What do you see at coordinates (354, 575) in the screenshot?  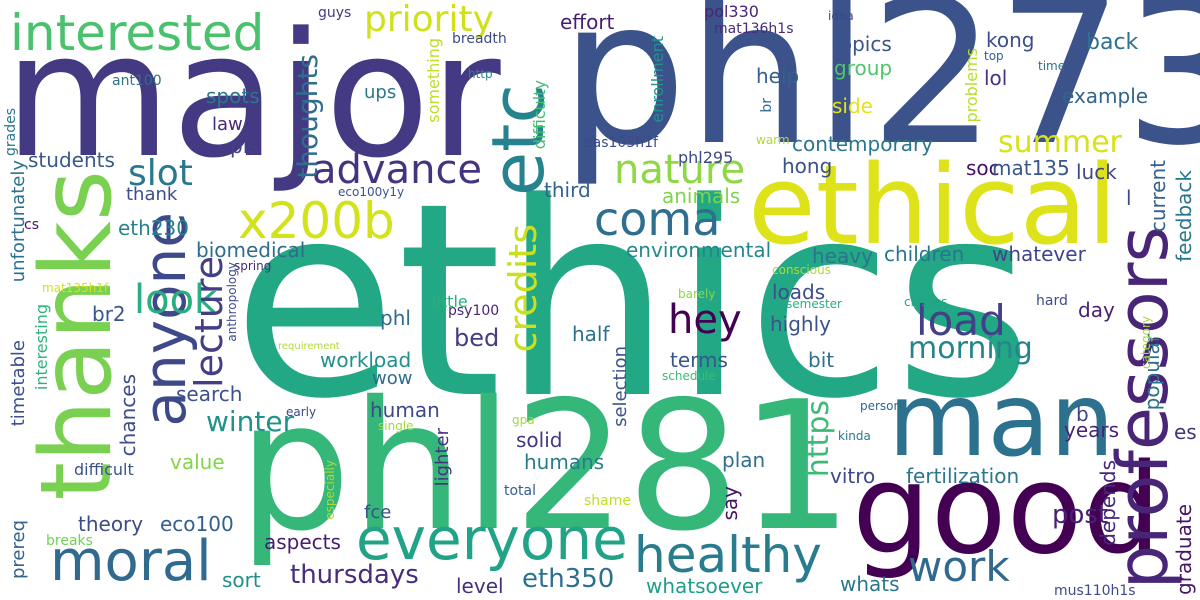 I see `word: thursdays` at bounding box center [354, 575].